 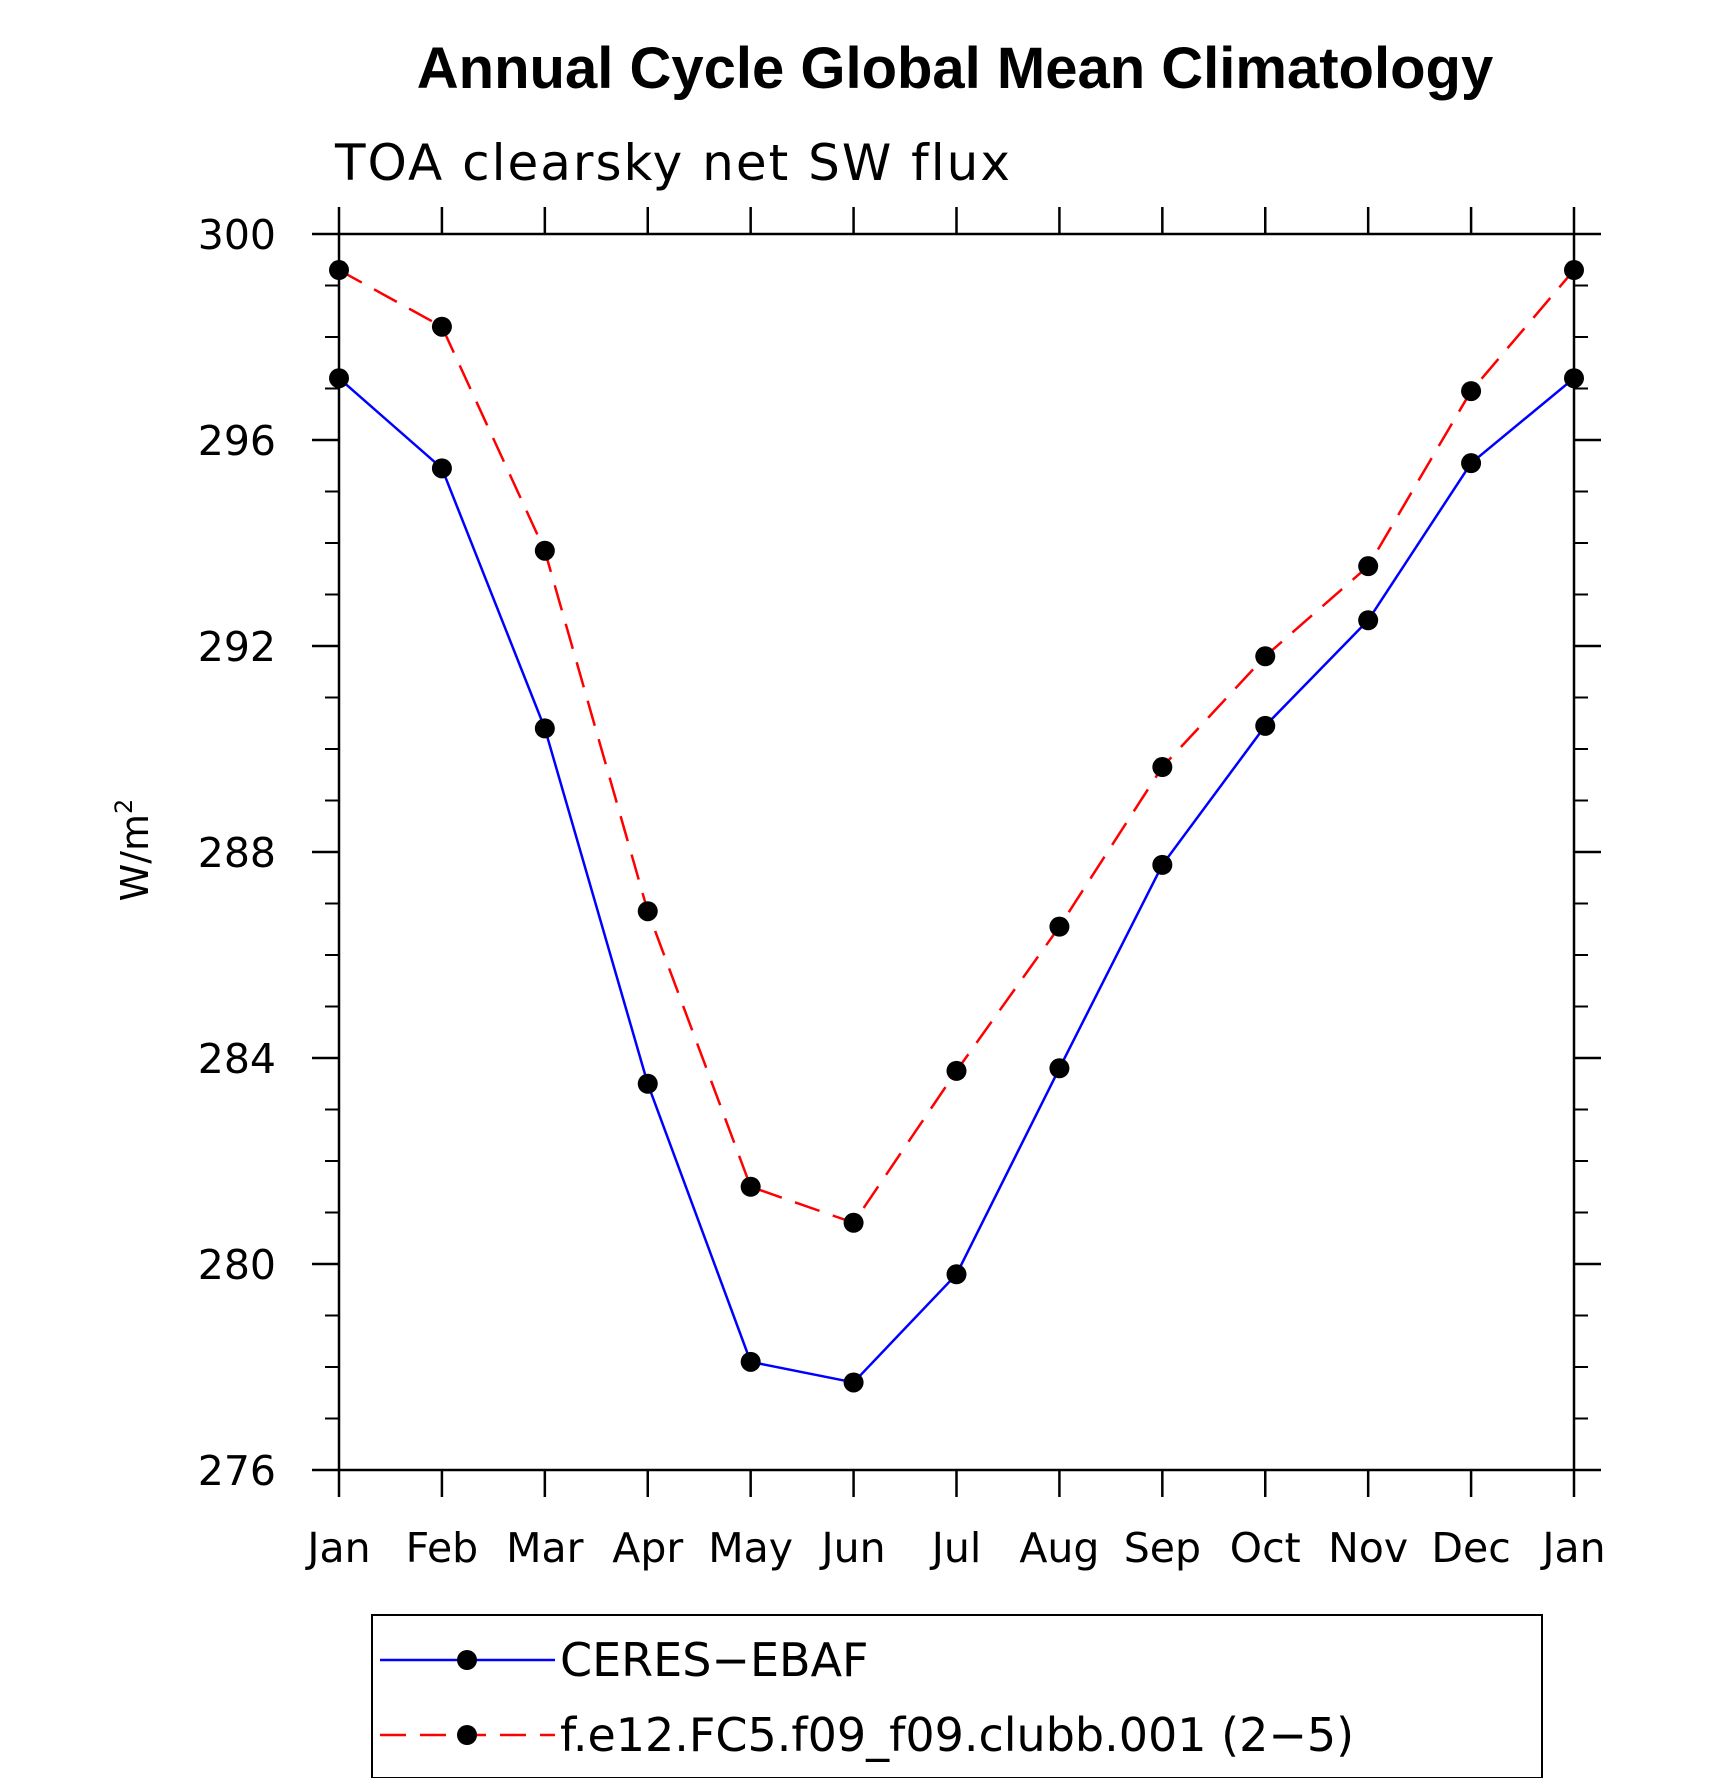 What do you see at coordinates (1368, 1548) in the screenshot?
I see `x-tick-label: Nov` at bounding box center [1368, 1548].